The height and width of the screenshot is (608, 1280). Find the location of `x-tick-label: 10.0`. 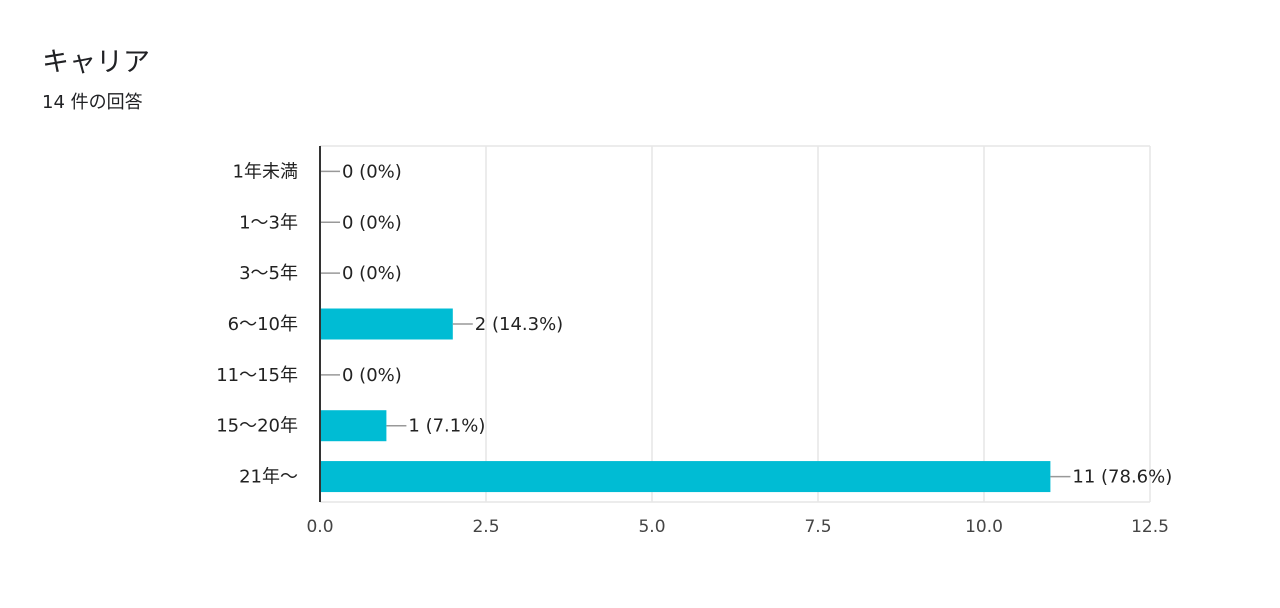

x-tick-label: 10.0 is located at coordinates (984, 527).